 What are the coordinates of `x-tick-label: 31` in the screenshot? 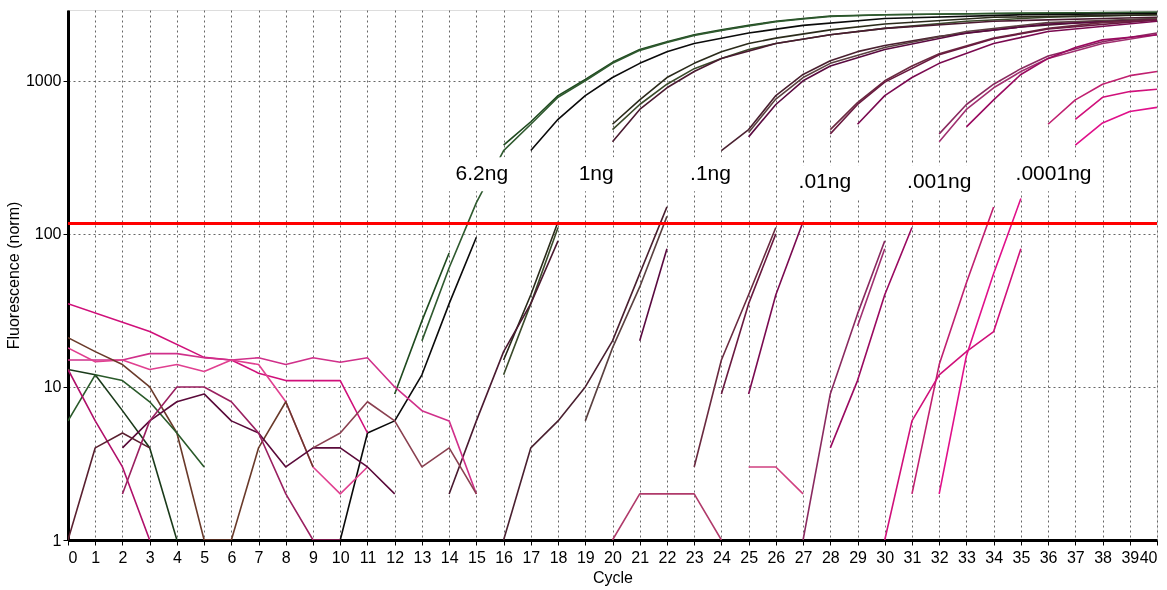 It's located at (912, 557).